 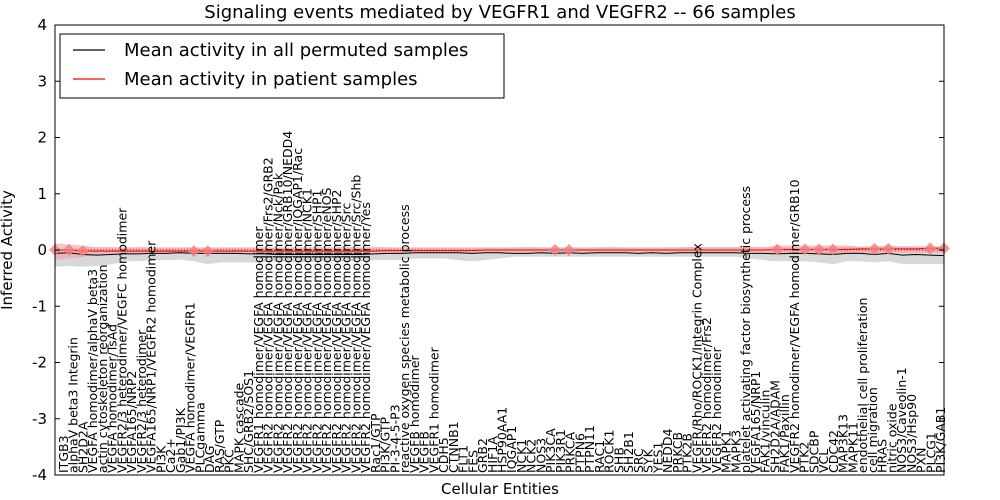 I want to click on x-tick-label: VEGFR2 homodimer/Frs2, so click(x=706, y=395).